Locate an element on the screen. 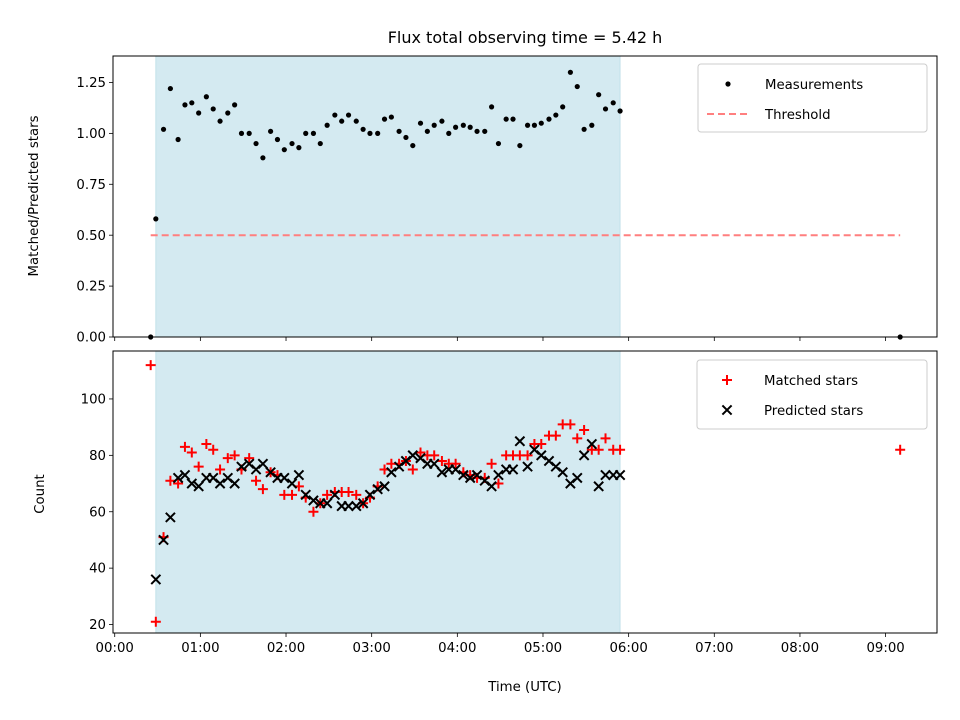 The width and height of the screenshot is (960, 720). top-y-tick-label: 1.00 is located at coordinates (91, 134).